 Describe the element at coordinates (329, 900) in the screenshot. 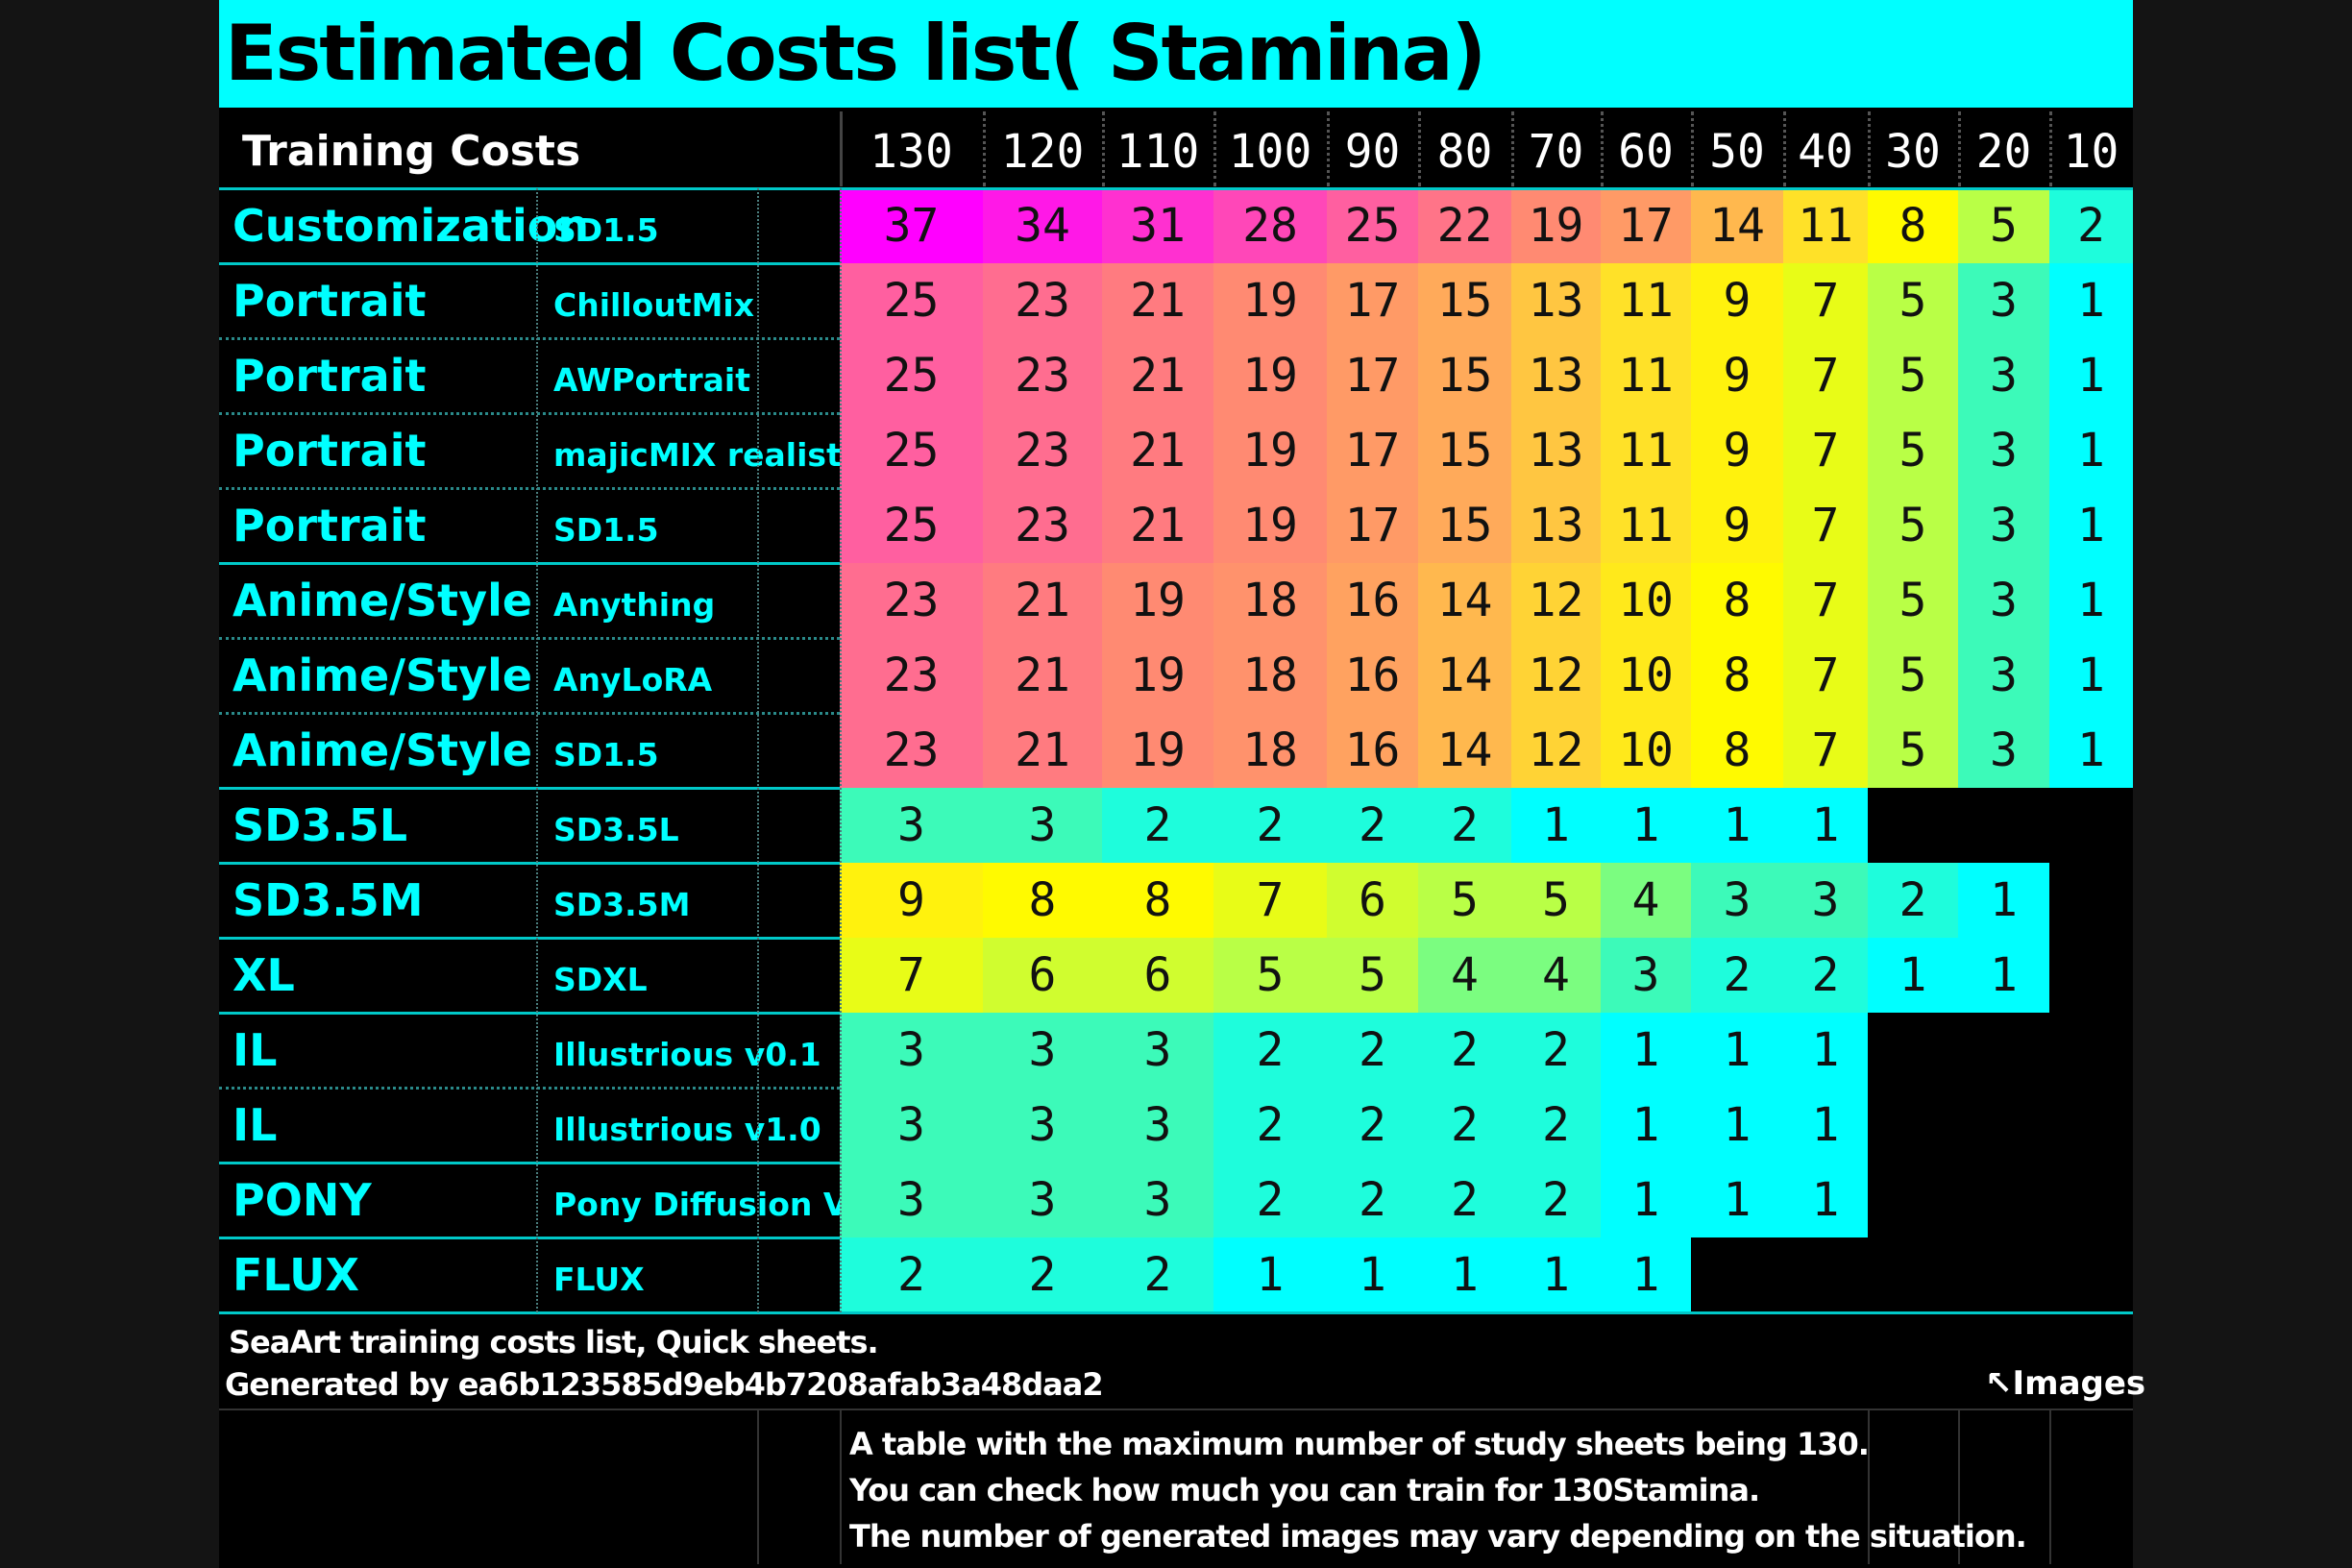

I see `row-category: SD3.5M` at that location.